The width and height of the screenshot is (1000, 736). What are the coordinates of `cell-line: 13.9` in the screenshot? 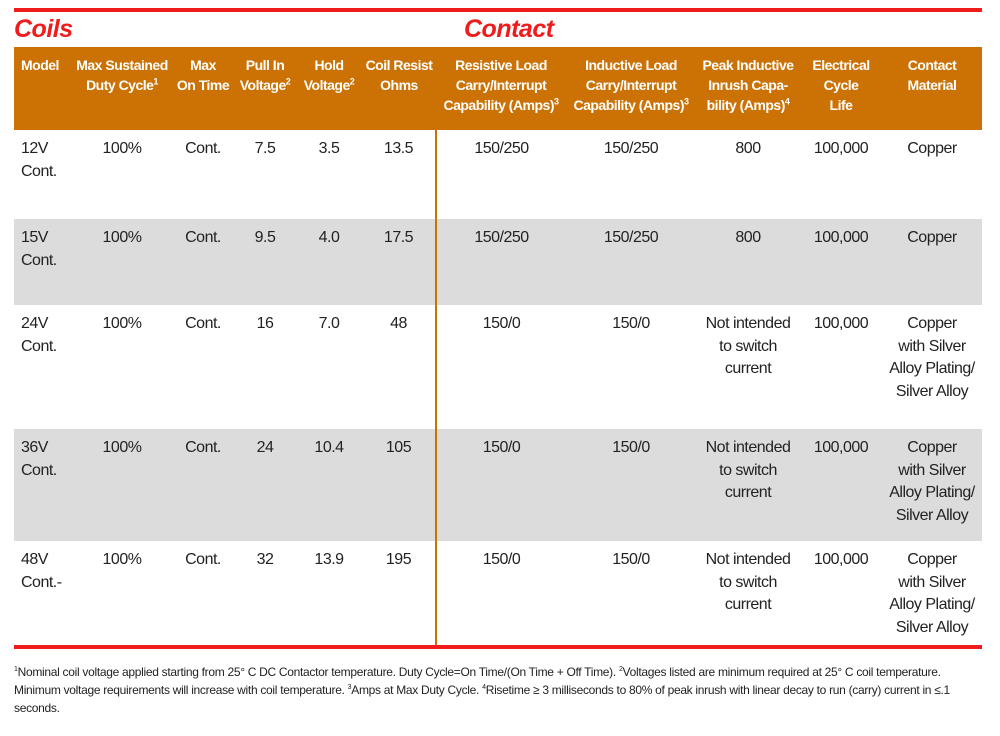 It's located at (329, 559).